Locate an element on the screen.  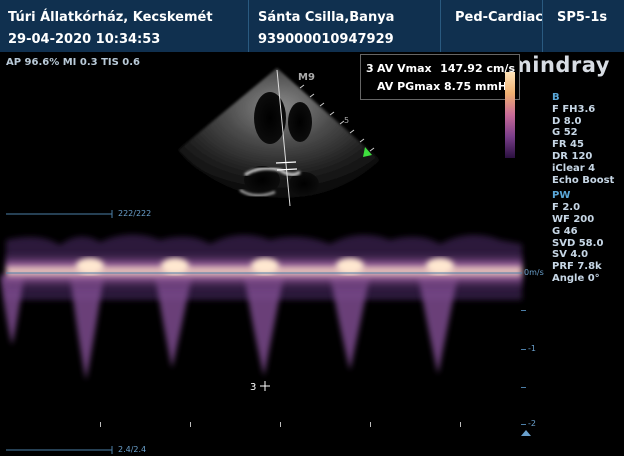
measurement-label: AV PGmax is located at coordinates (409, 86).